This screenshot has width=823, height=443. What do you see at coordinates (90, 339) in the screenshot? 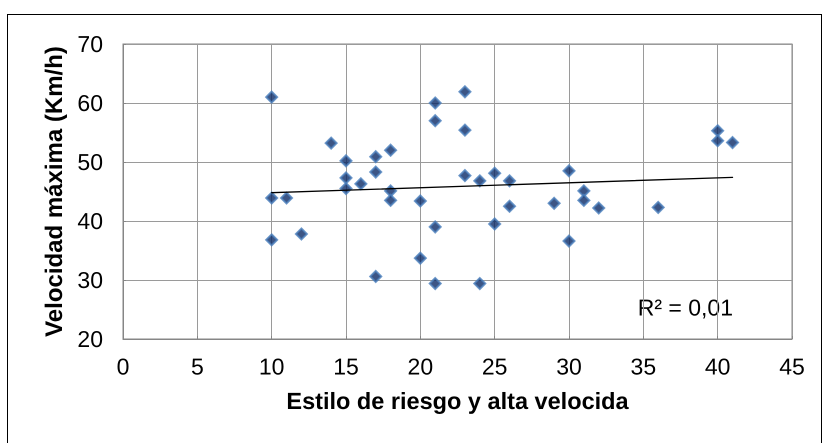
I see `y-tick-label: 20` at bounding box center [90, 339].